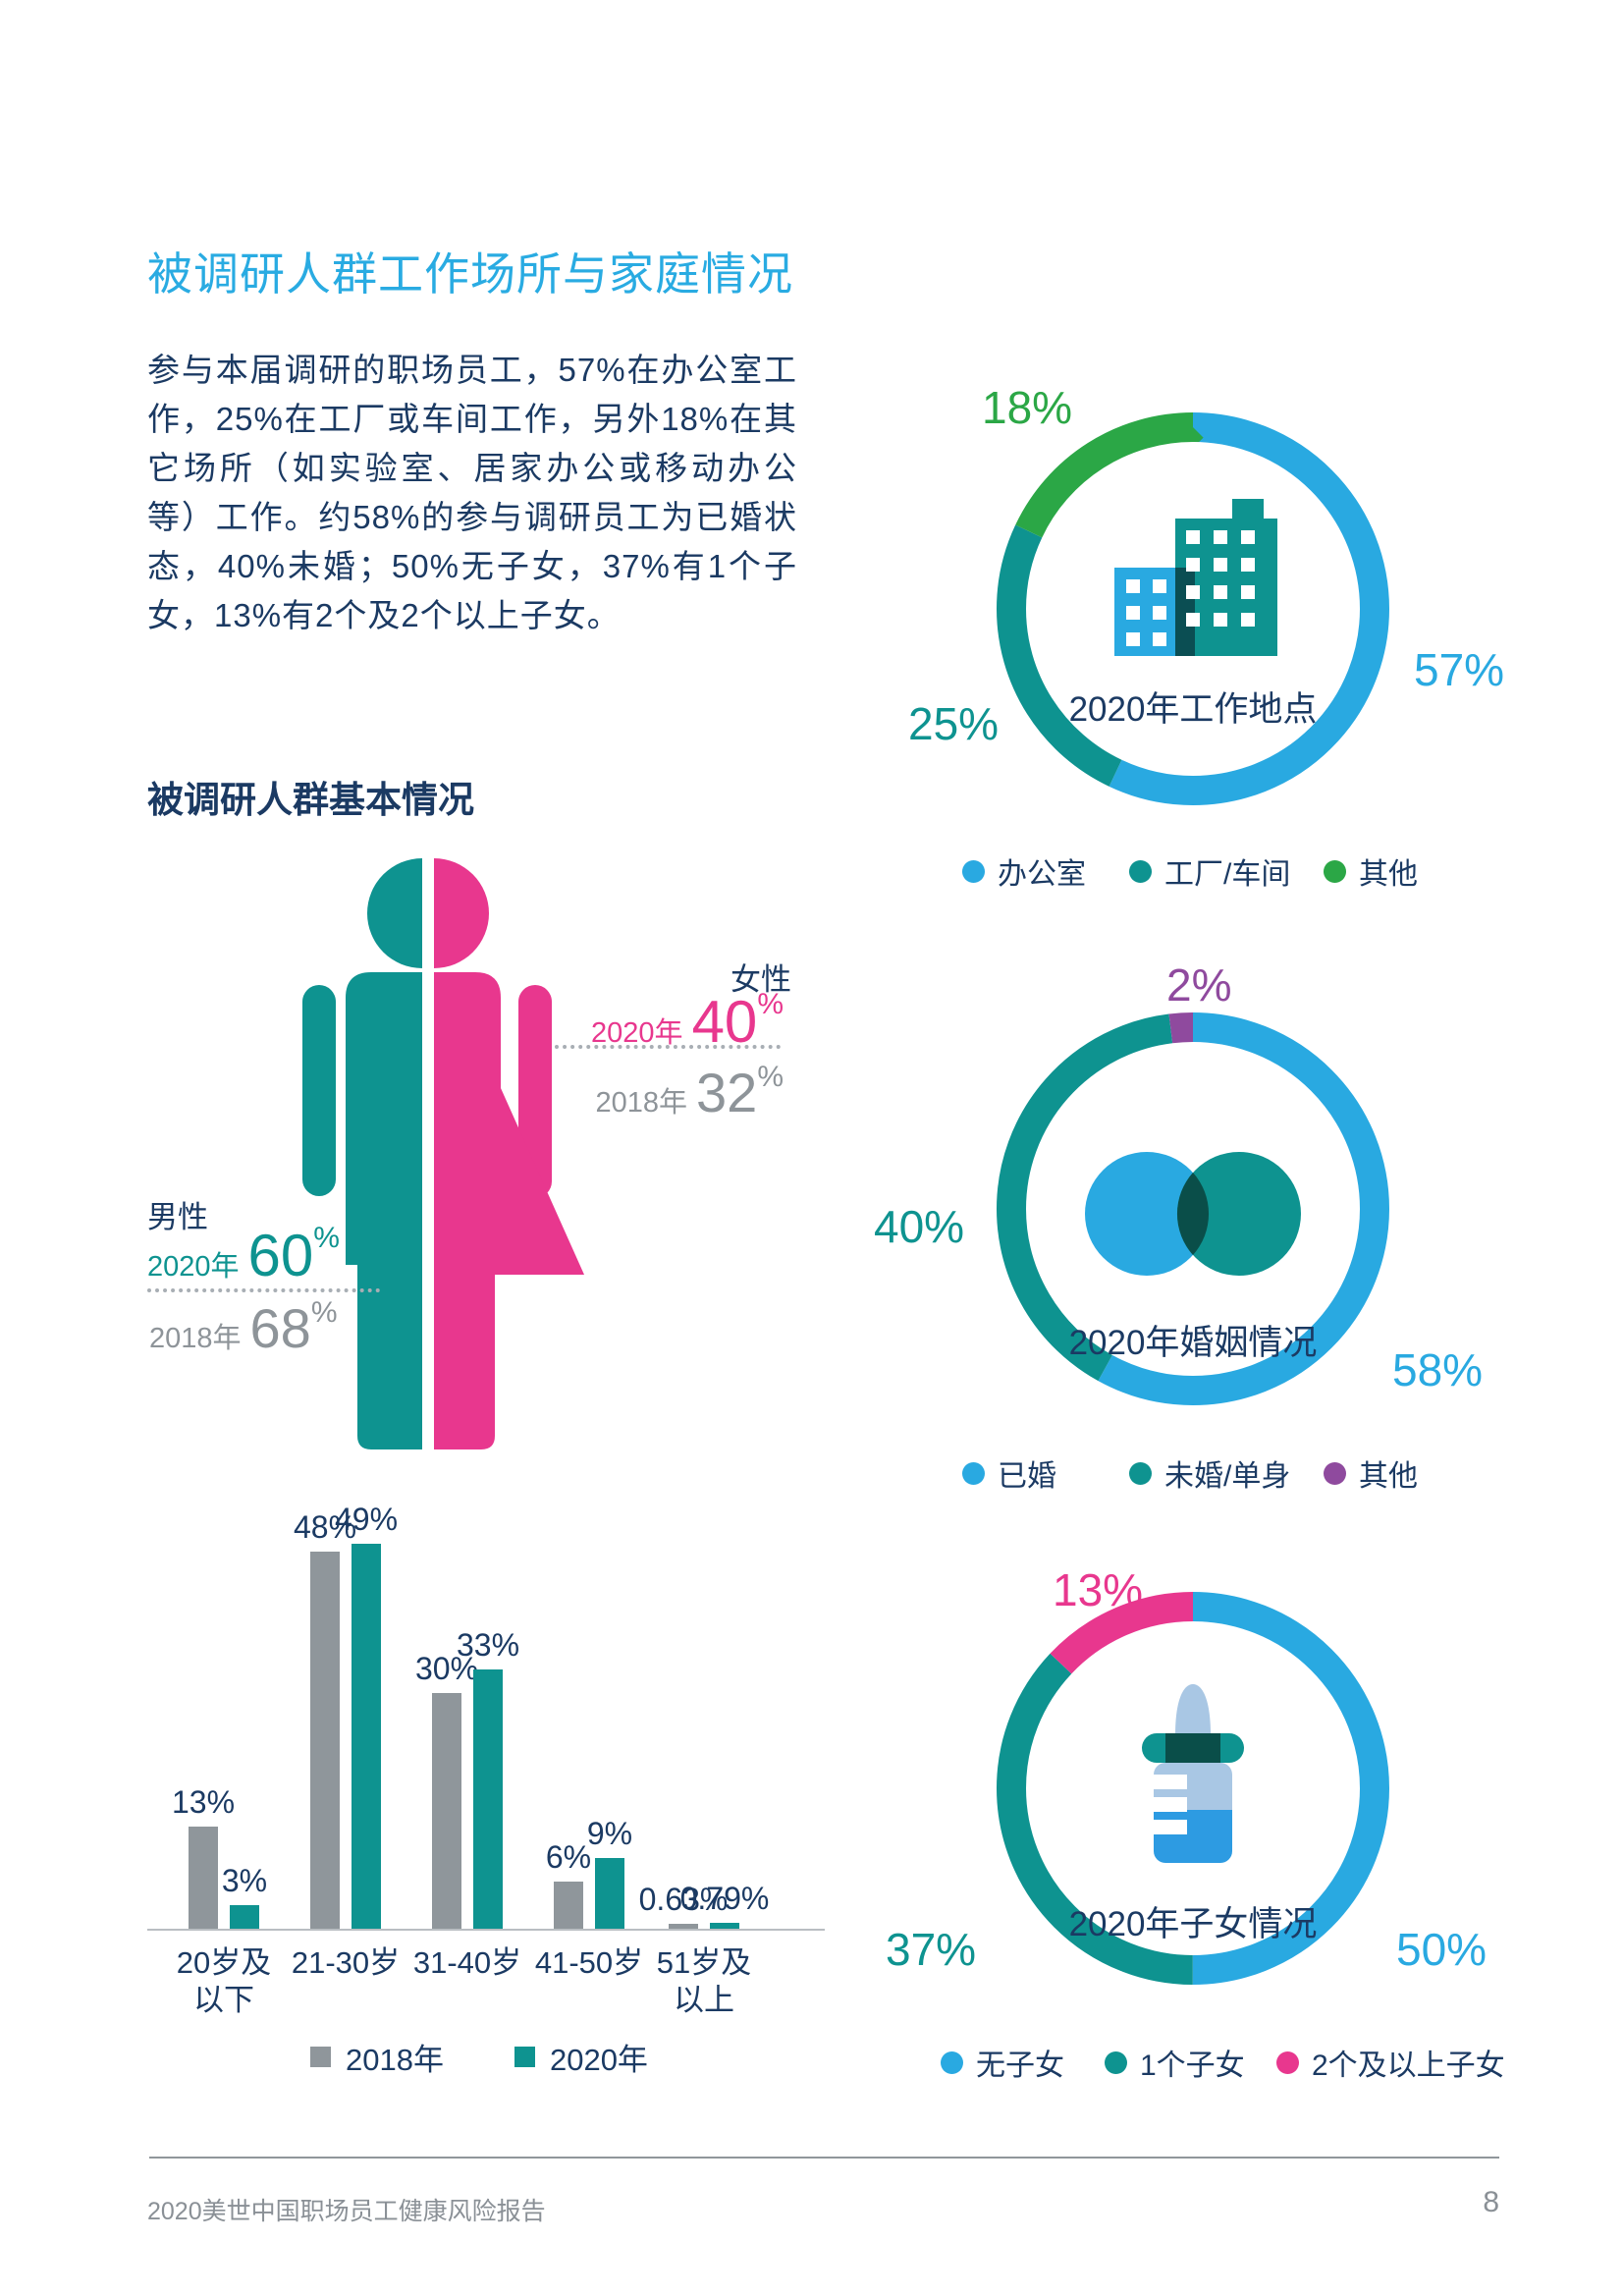 This screenshot has height=2296, width=1623. Describe the element at coordinates (509, 1153) in the screenshot. I see `female-half-silhouette` at that location.